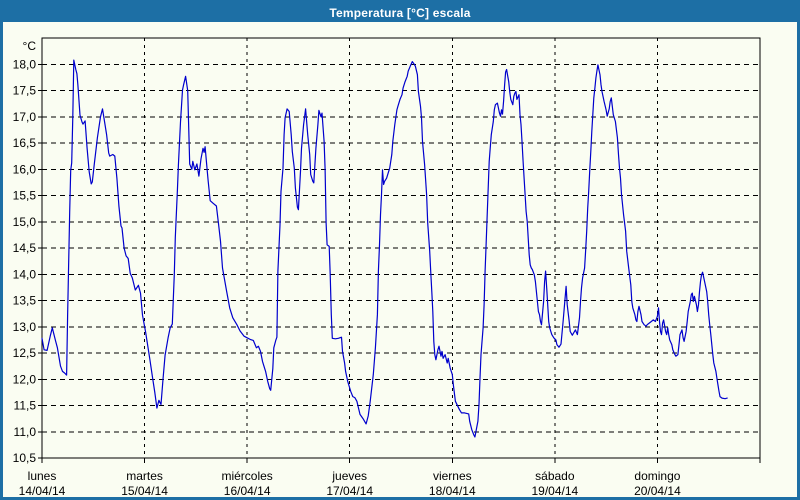  What do you see at coordinates (25, 169) in the screenshot?
I see `y-tick-label: 16,0` at bounding box center [25, 169].